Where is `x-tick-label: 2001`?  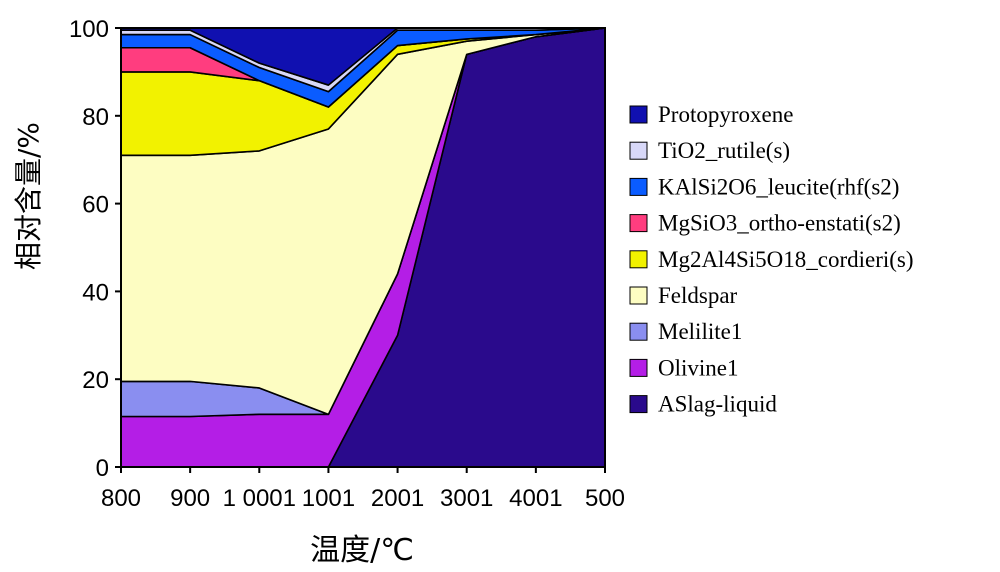
x-tick-label: 2001 is located at coordinates (397, 498).